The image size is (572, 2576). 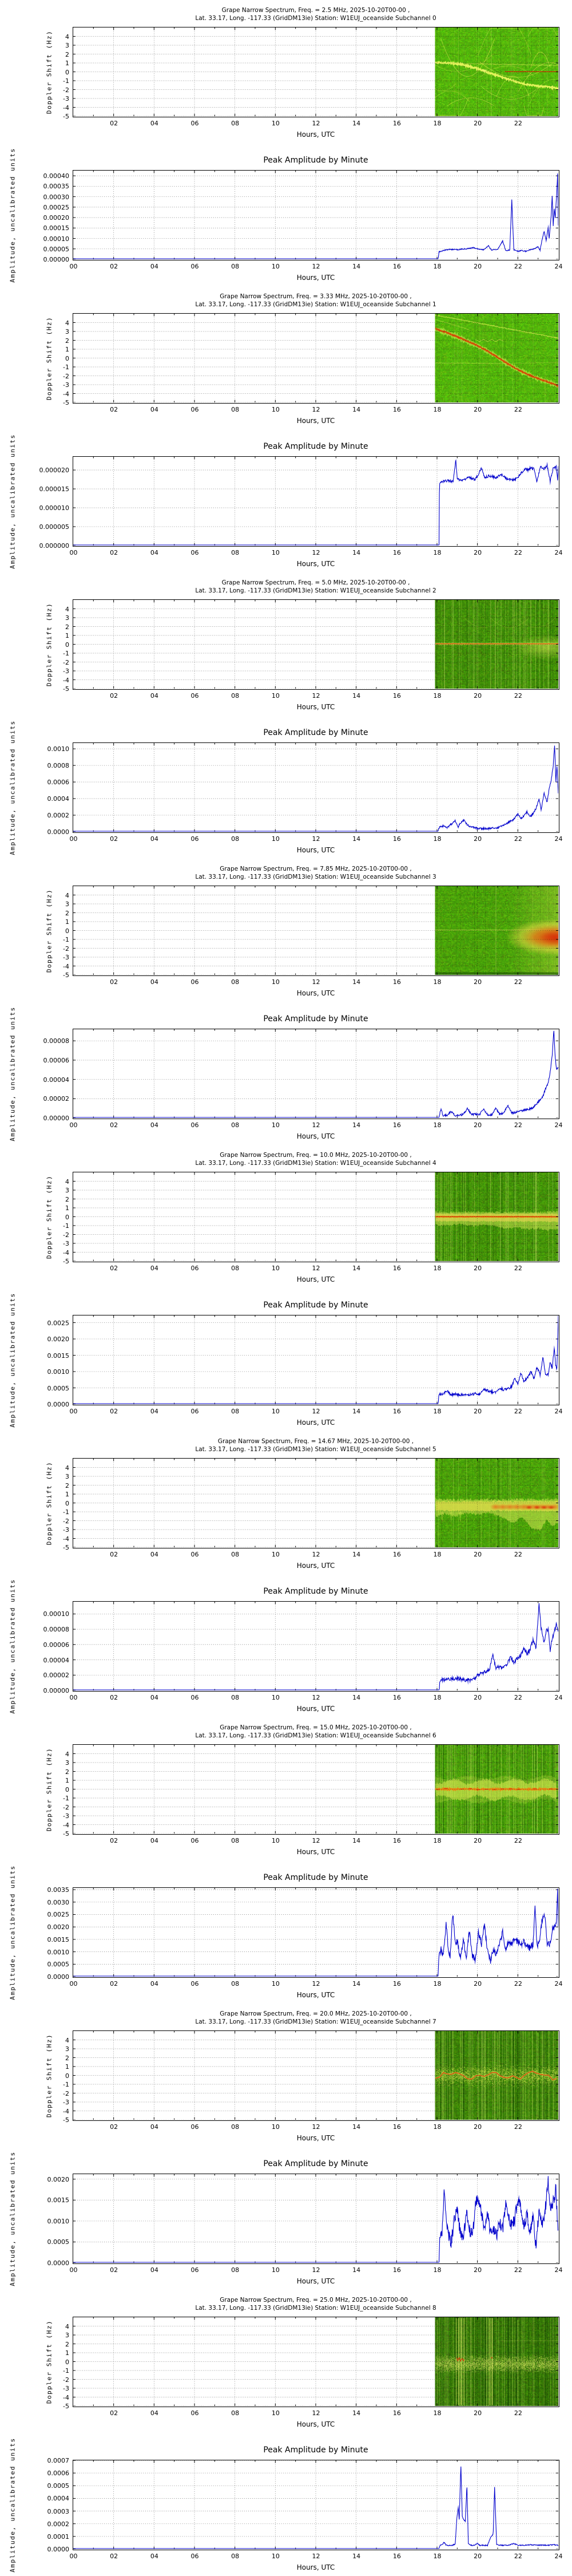 What do you see at coordinates (315, 732) in the screenshot?
I see `amplitude-title: Peak Amplitude by Minute` at bounding box center [315, 732].